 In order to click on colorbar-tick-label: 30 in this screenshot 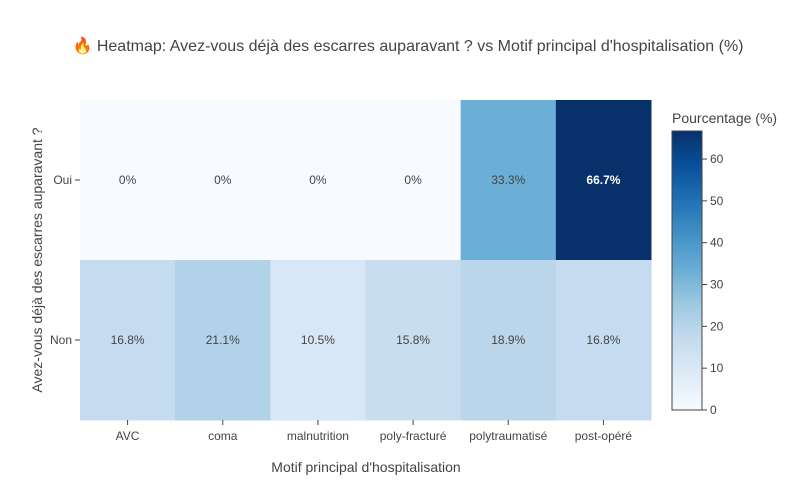, I will do `click(717, 285)`.